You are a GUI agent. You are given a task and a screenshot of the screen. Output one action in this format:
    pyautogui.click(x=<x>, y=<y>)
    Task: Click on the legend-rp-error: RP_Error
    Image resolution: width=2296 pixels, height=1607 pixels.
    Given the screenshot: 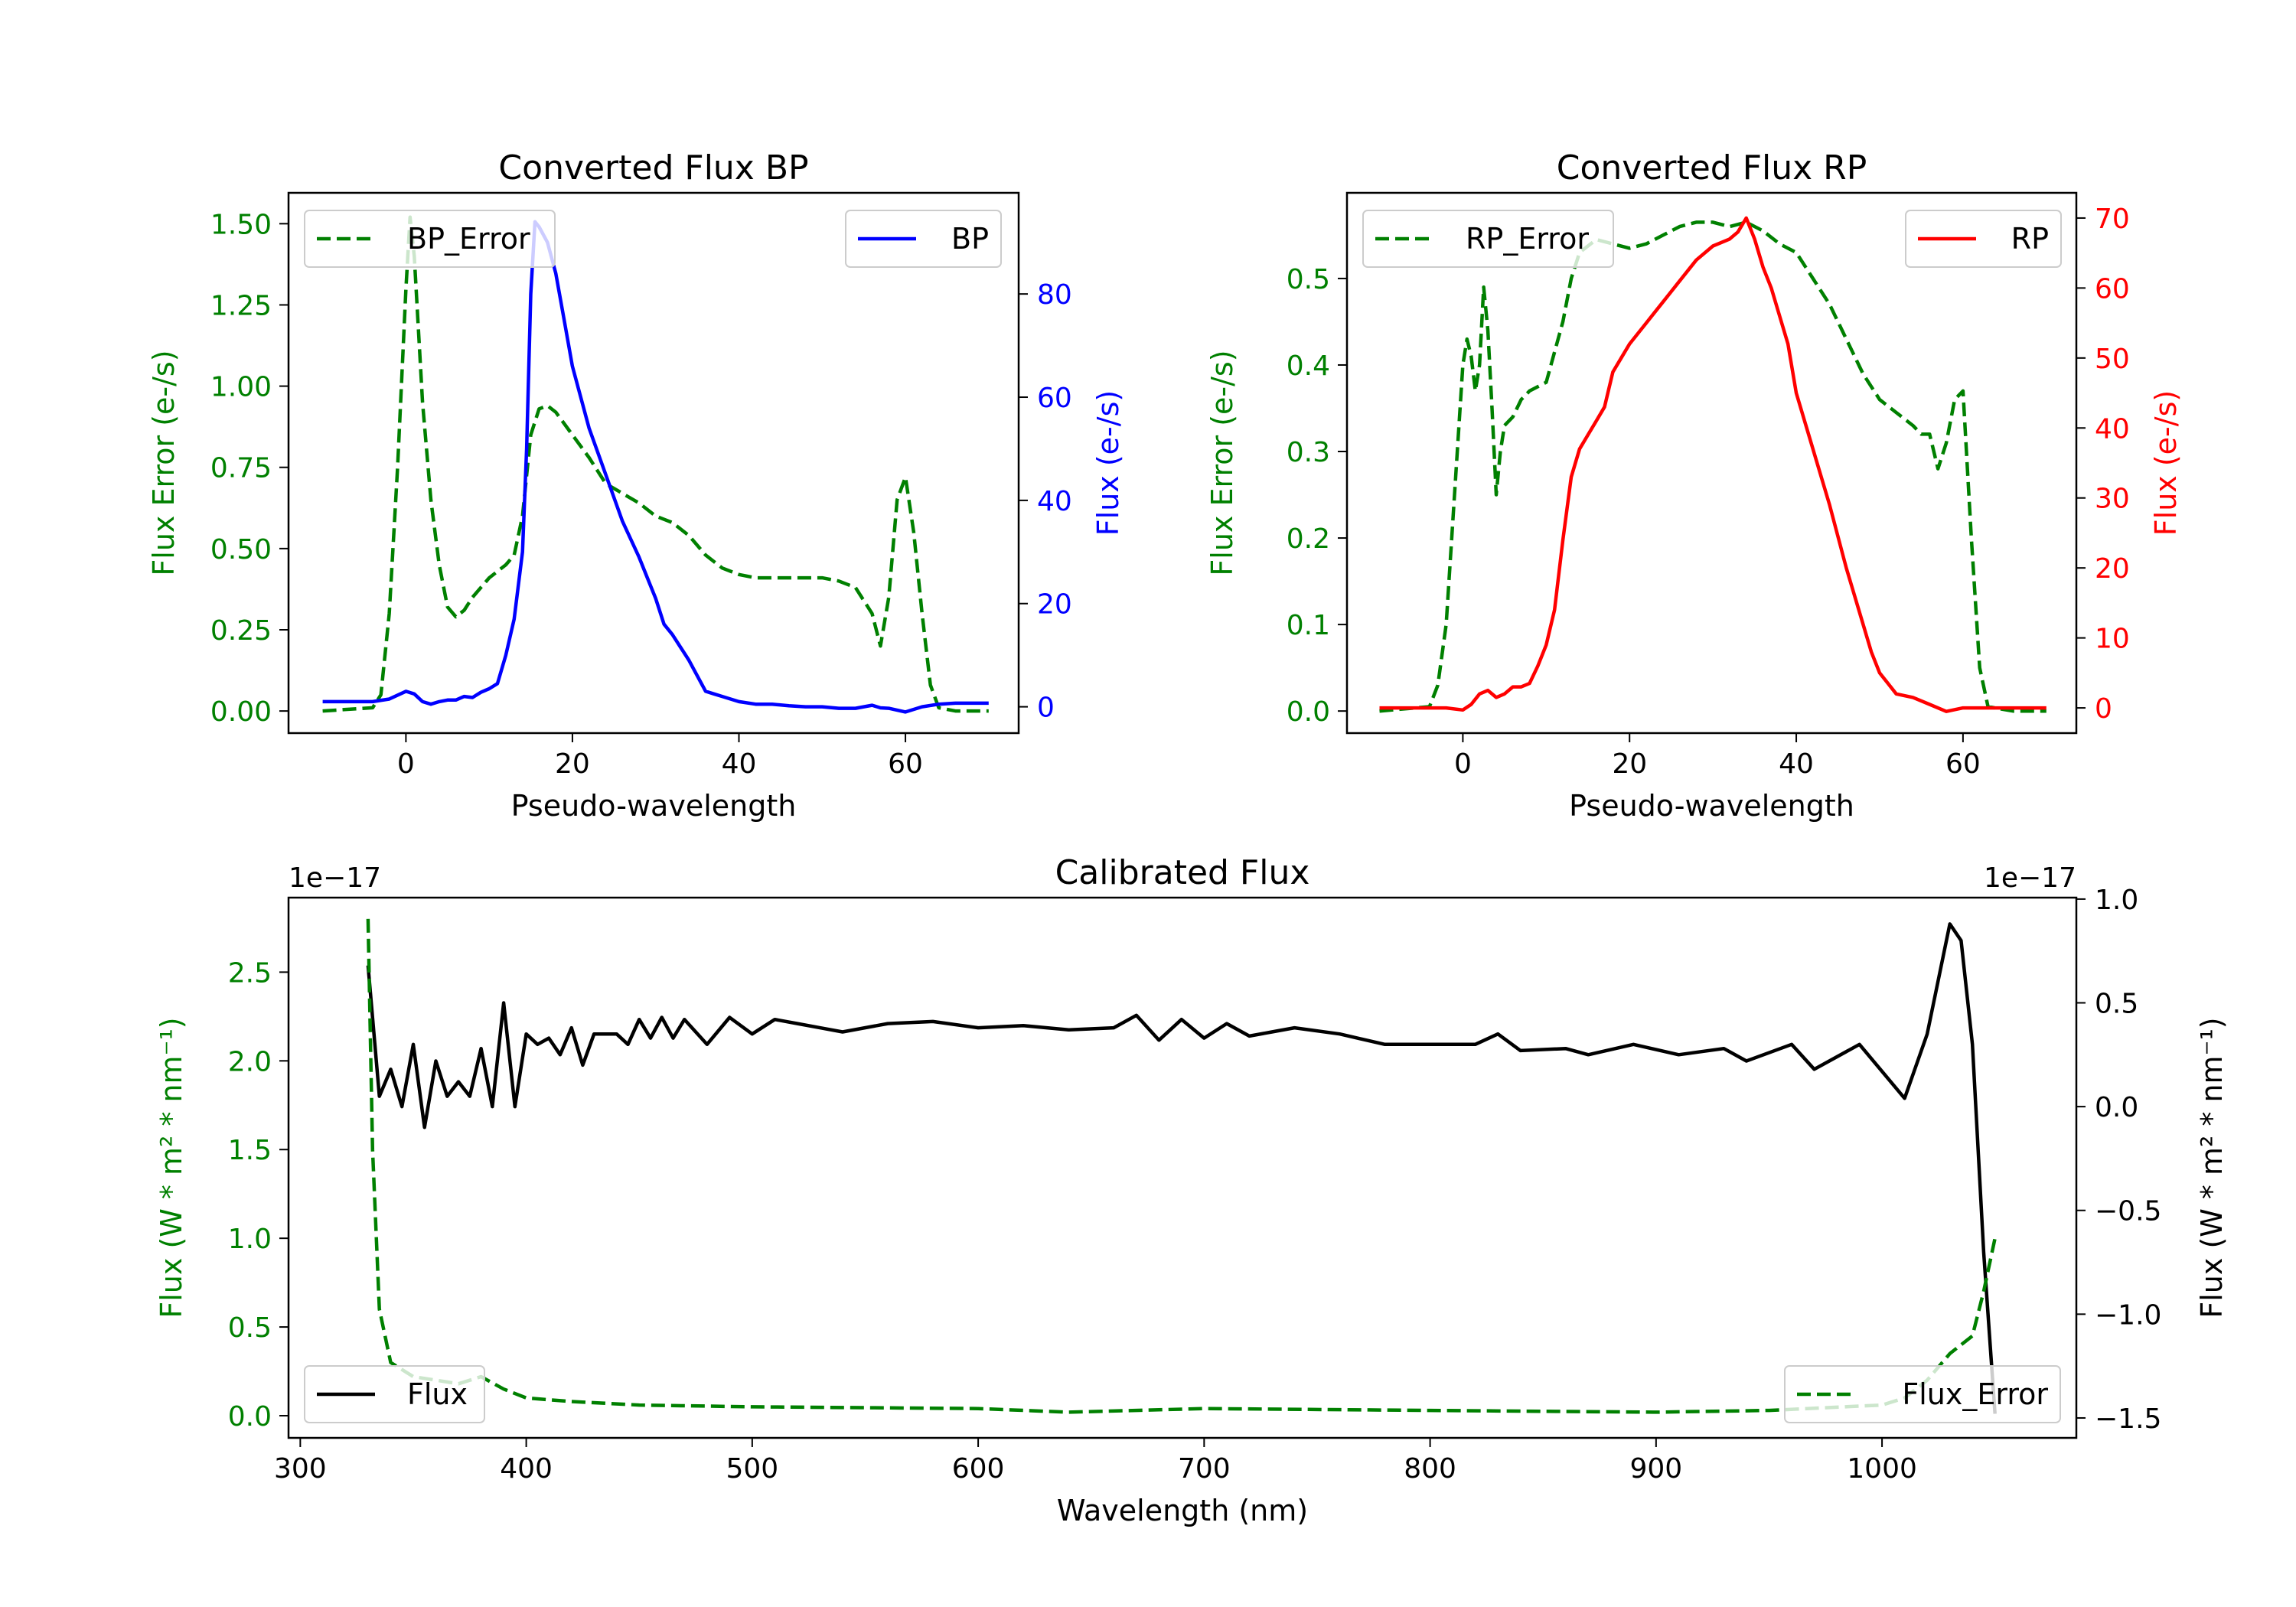 What is the action you would take?
    pyautogui.click(x=1488, y=239)
    